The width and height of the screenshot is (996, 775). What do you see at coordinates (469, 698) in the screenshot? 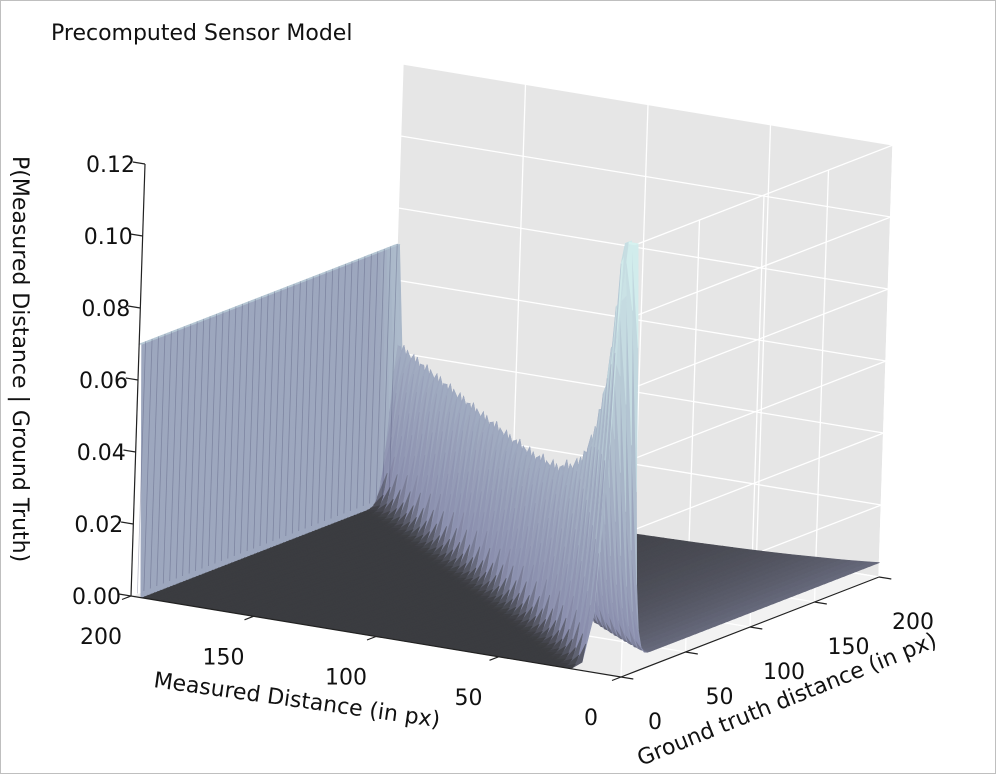
I see `x-tick-label: 50` at bounding box center [469, 698].